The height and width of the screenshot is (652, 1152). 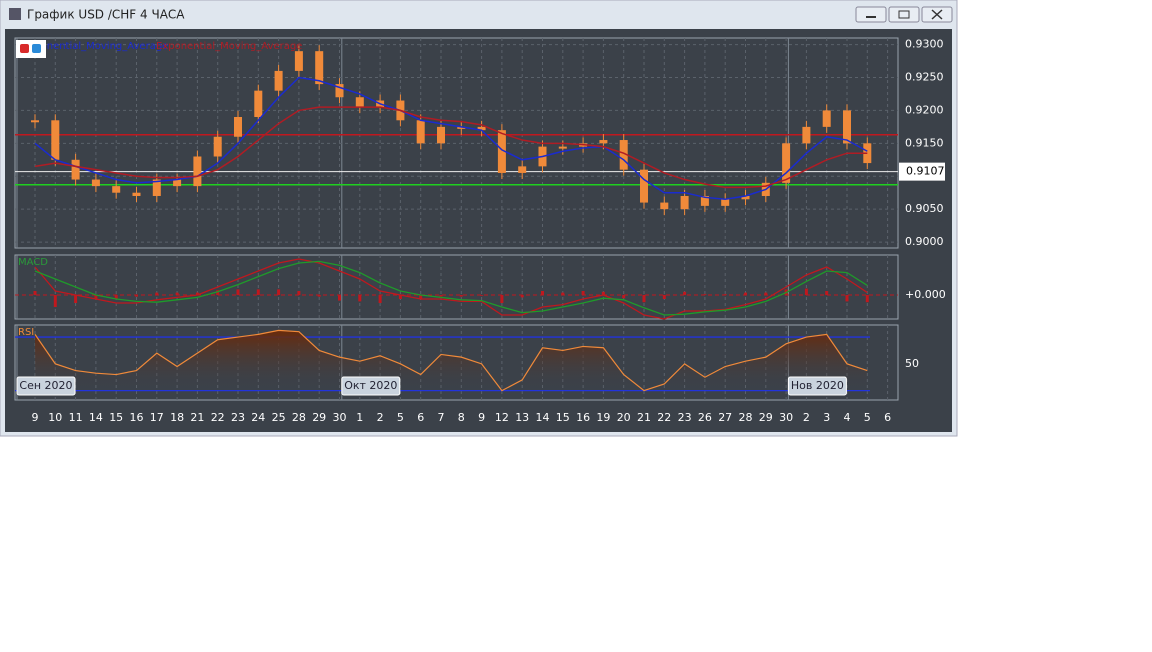 What do you see at coordinates (15, 14) in the screenshot?
I see `app-icon` at bounding box center [15, 14].